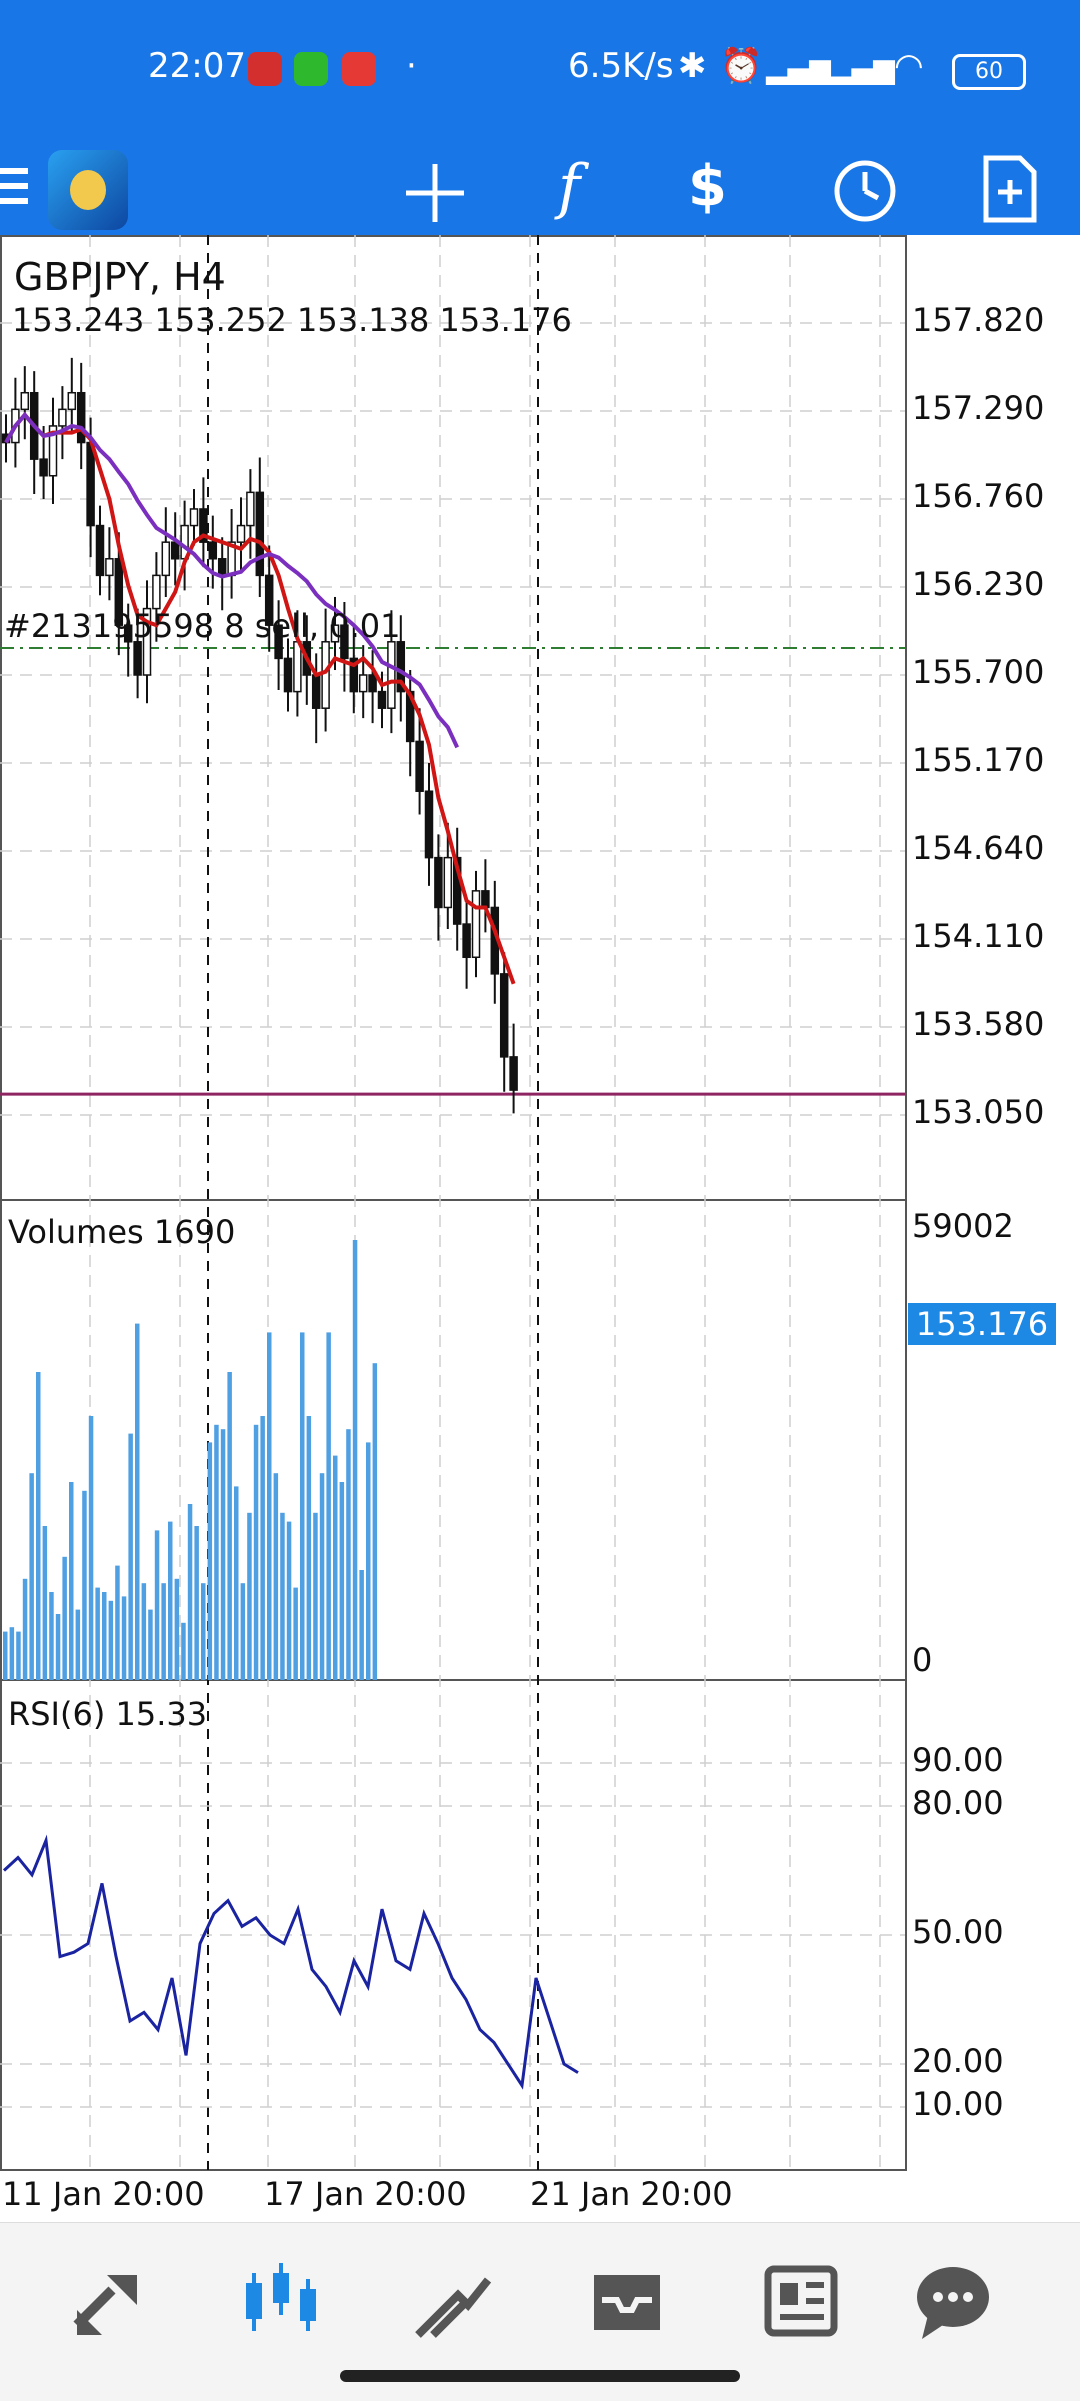  I want to click on rsi-tick-label: 90.00, so click(958, 1760).